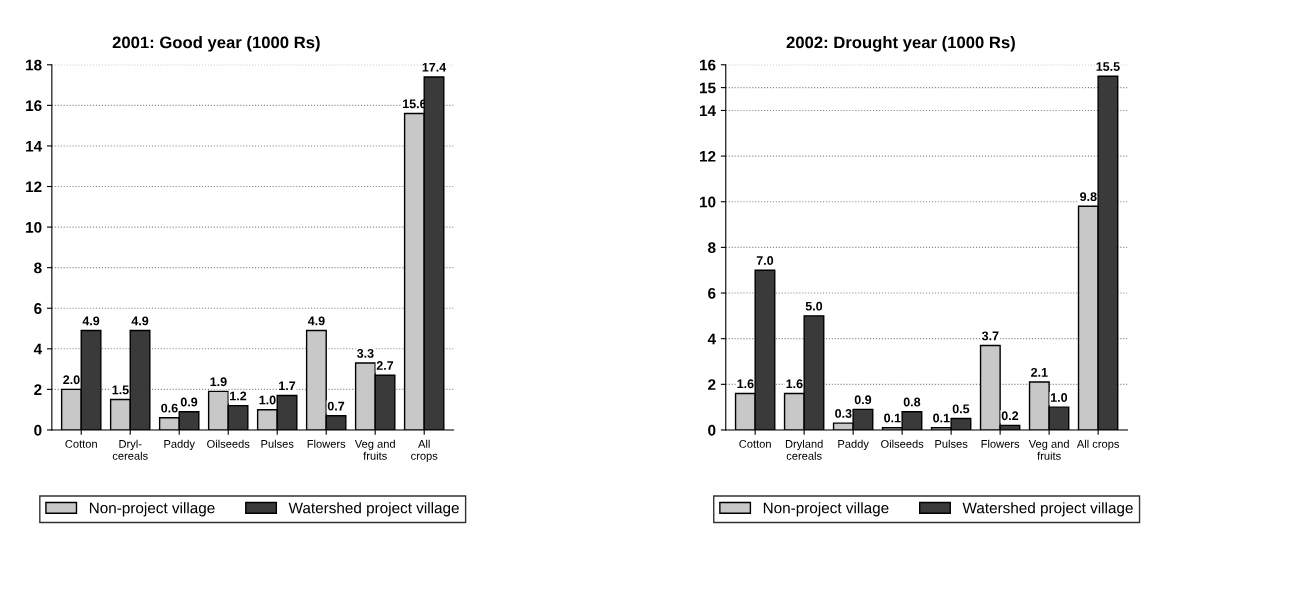 The height and width of the screenshot is (589, 1296). Describe the element at coordinates (900, 44) in the screenshot. I see `chart-title: 2002: Drought year (1000 Rs)` at that location.